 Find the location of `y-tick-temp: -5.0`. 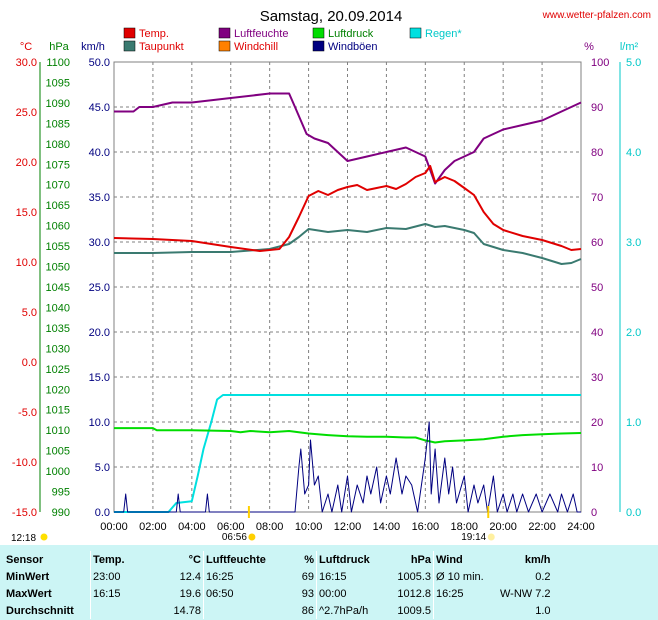

y-tick-temp: -5.0 is located at coordinates (27, 413).